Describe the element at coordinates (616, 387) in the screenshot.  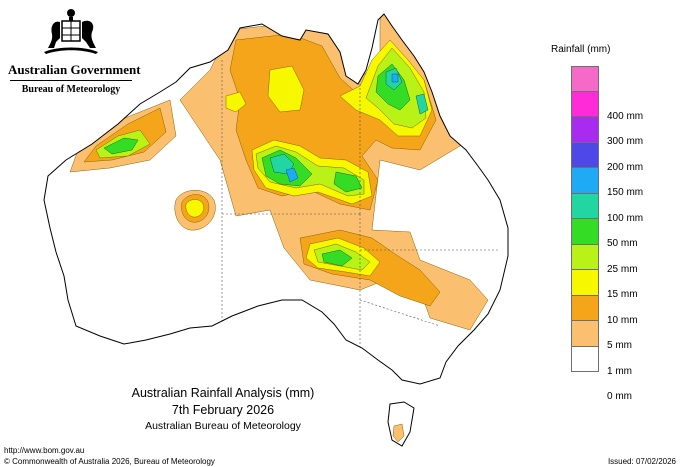
I see `legend-row: 0 mm` at that location.